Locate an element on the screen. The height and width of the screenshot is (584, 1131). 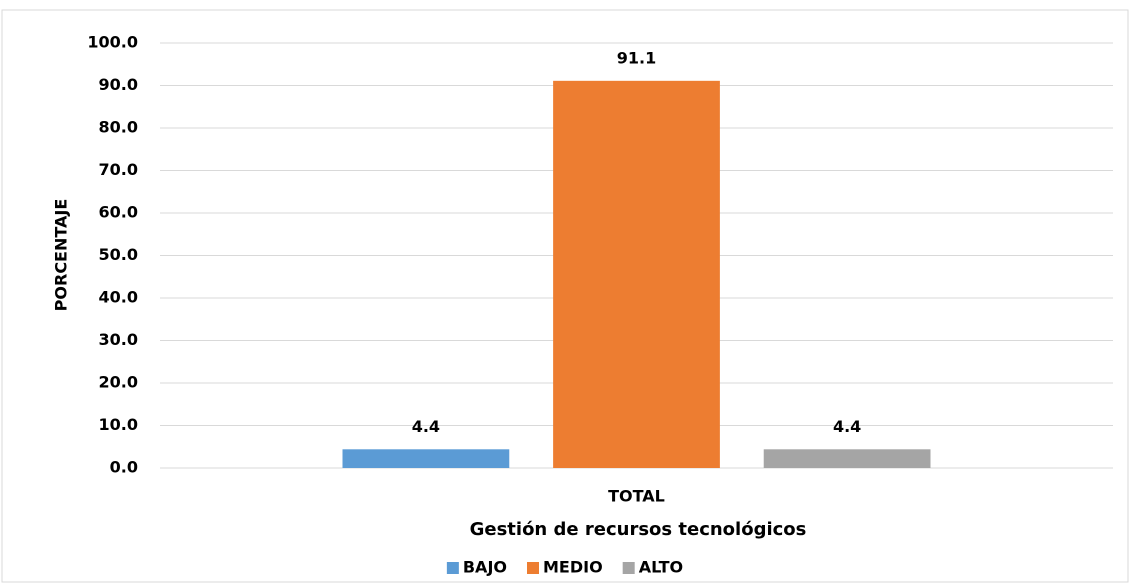
y-tick-label: 60.0 is located at coordinates (118, 212).